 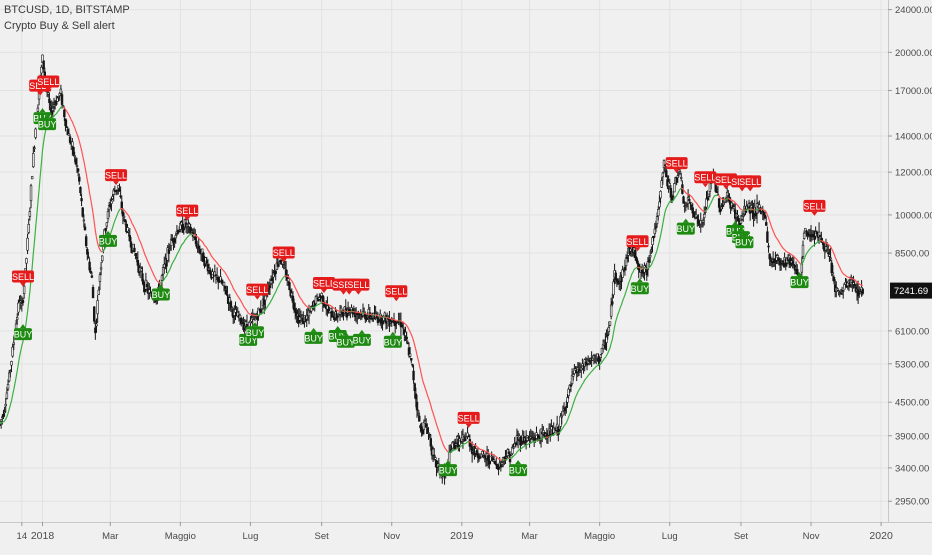 What do you see at coordinates (67, 26) in the screenshot?
I see `indicator-name: Crypto Buy & Sell alert` at bounding box center [67, 26].